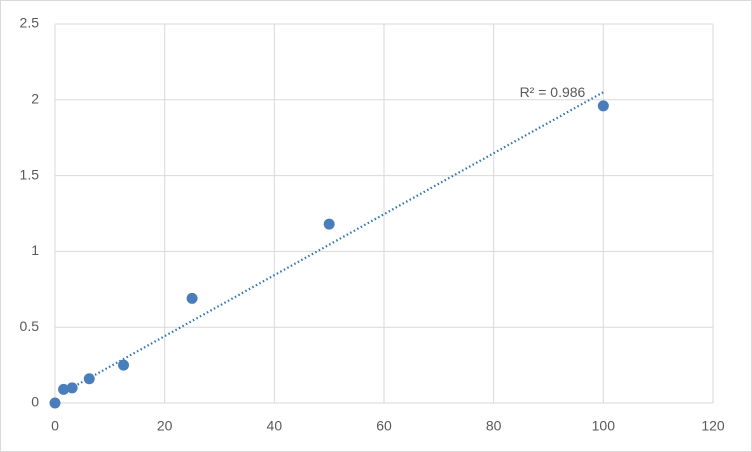  What do you see at coordinates (494, 426) in the screenshot?
I see `x-tick-label: 80` at bounding box center [494, 426].